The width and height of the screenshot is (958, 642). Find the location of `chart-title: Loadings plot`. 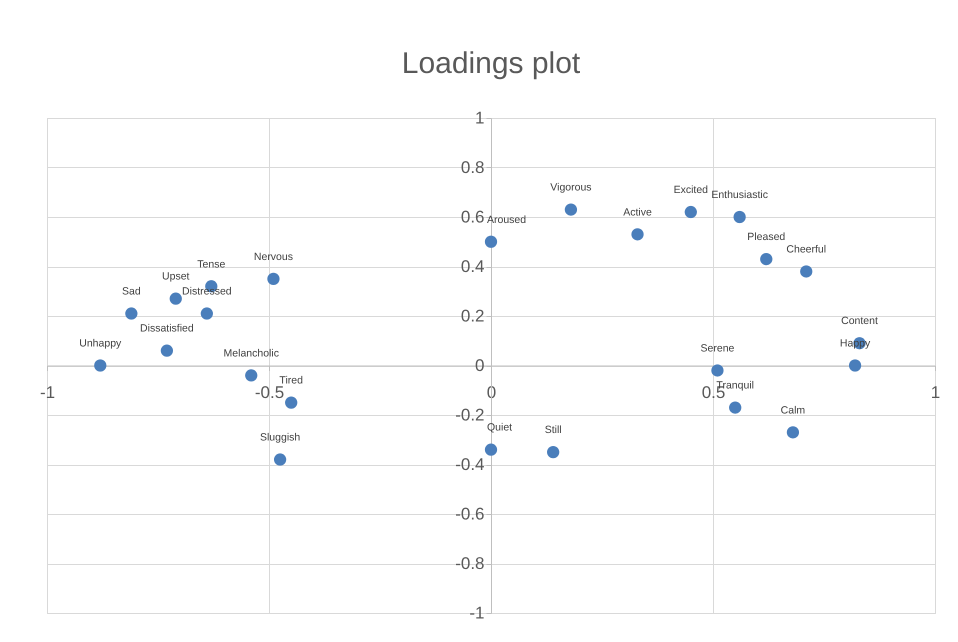

chart-title: Loadings plot is located at coordinates (491, 63).